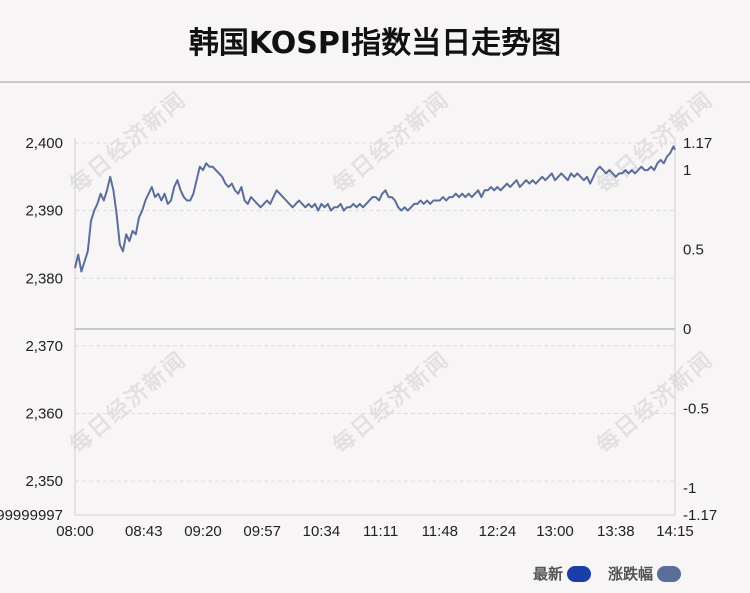 Image resolution: width=750 pixels, height=593 pixels. I want to click on legend-swatch-latest, so click(579, 573).